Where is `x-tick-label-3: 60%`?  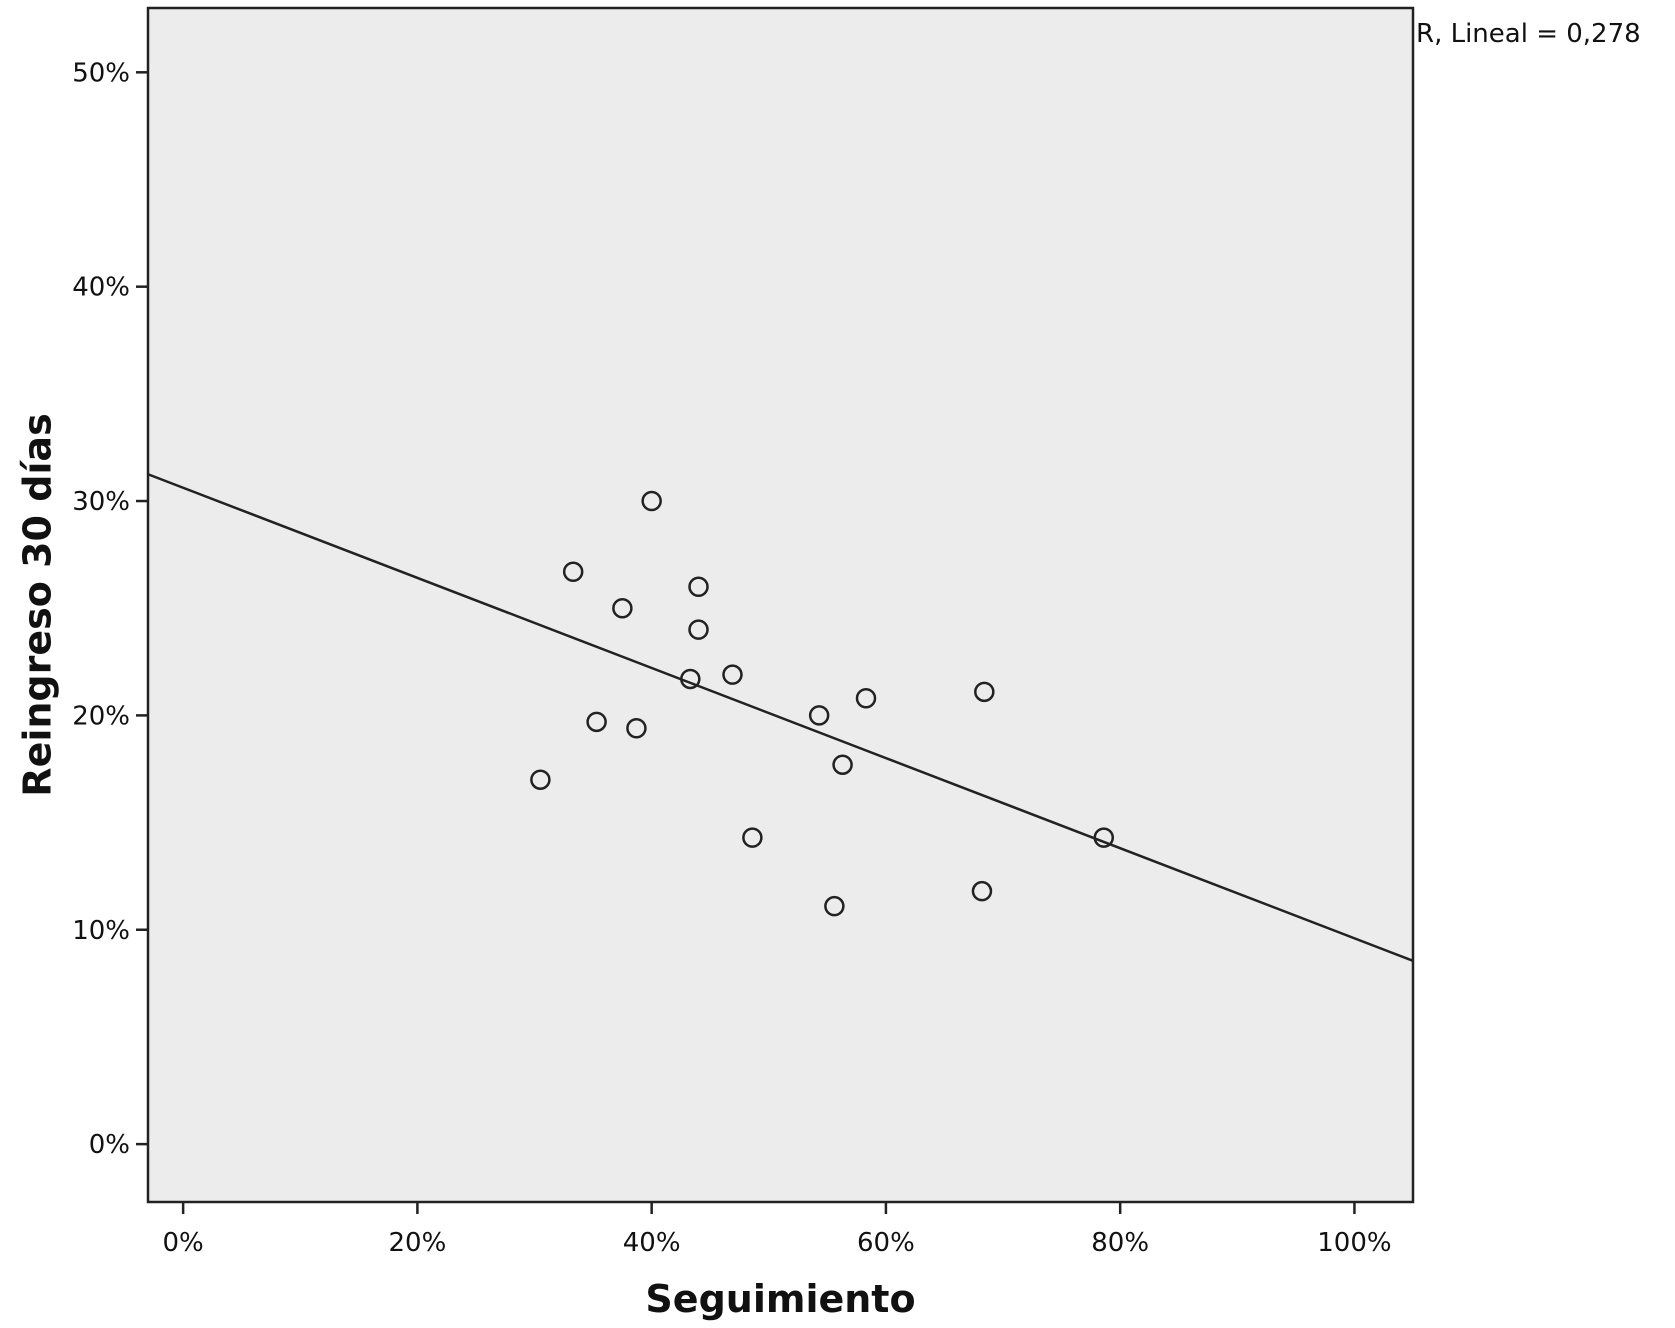
x-tick-label-3: 60% is located at coordinates (886, 1243).